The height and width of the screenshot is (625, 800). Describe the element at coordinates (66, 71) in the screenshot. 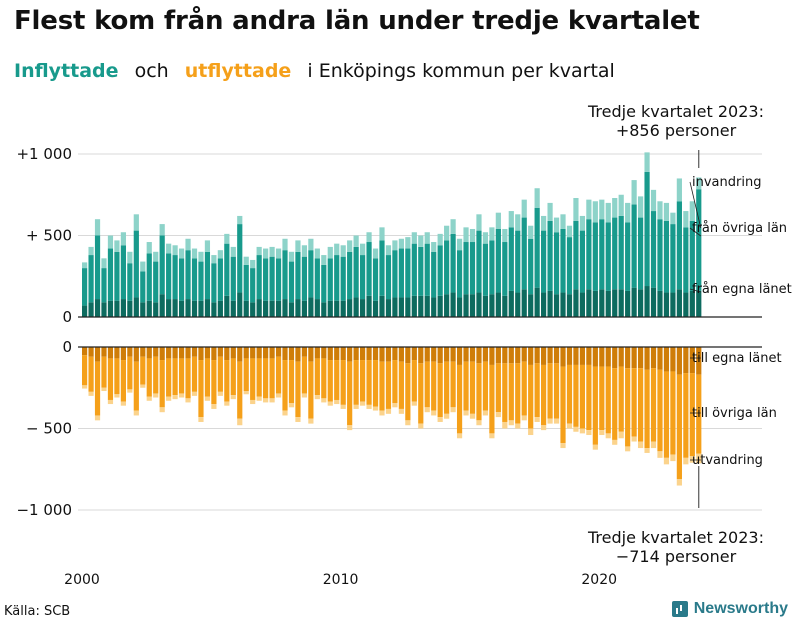

I see `subtitle-inflow-label: Inflyttade` at that location.